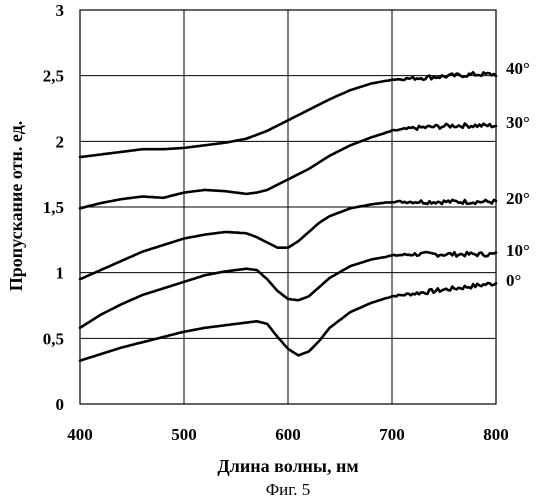 This screenshot has height=500, width=542. I want to click on y-tick-label: 2, so click(60, 141).